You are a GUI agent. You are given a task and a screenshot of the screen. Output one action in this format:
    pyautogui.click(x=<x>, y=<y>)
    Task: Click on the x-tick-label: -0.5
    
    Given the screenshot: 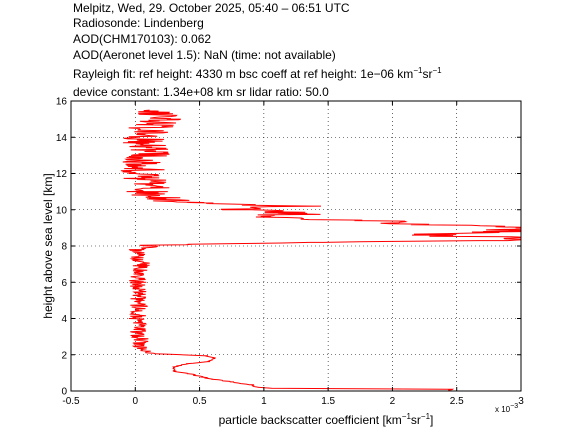 What is the action you would take?
    pyautogui.click(x=71, y=401)
    